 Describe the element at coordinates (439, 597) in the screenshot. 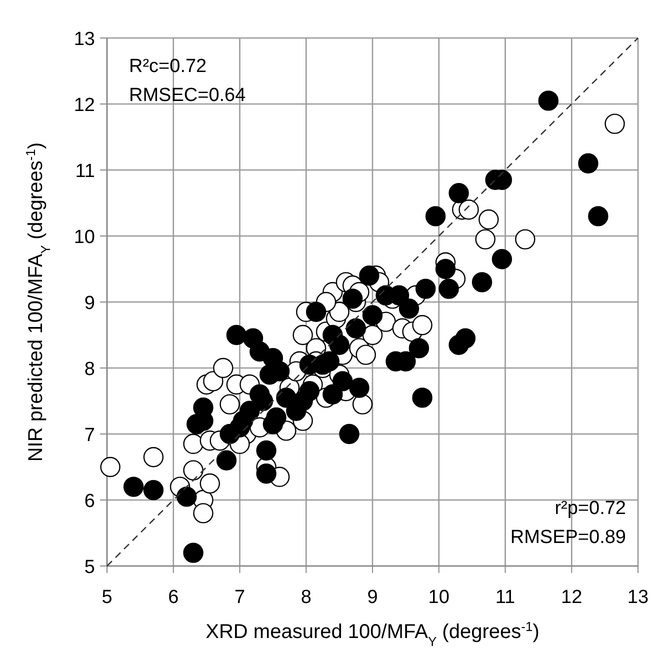

I see `x-tick-label: 10` at that location.